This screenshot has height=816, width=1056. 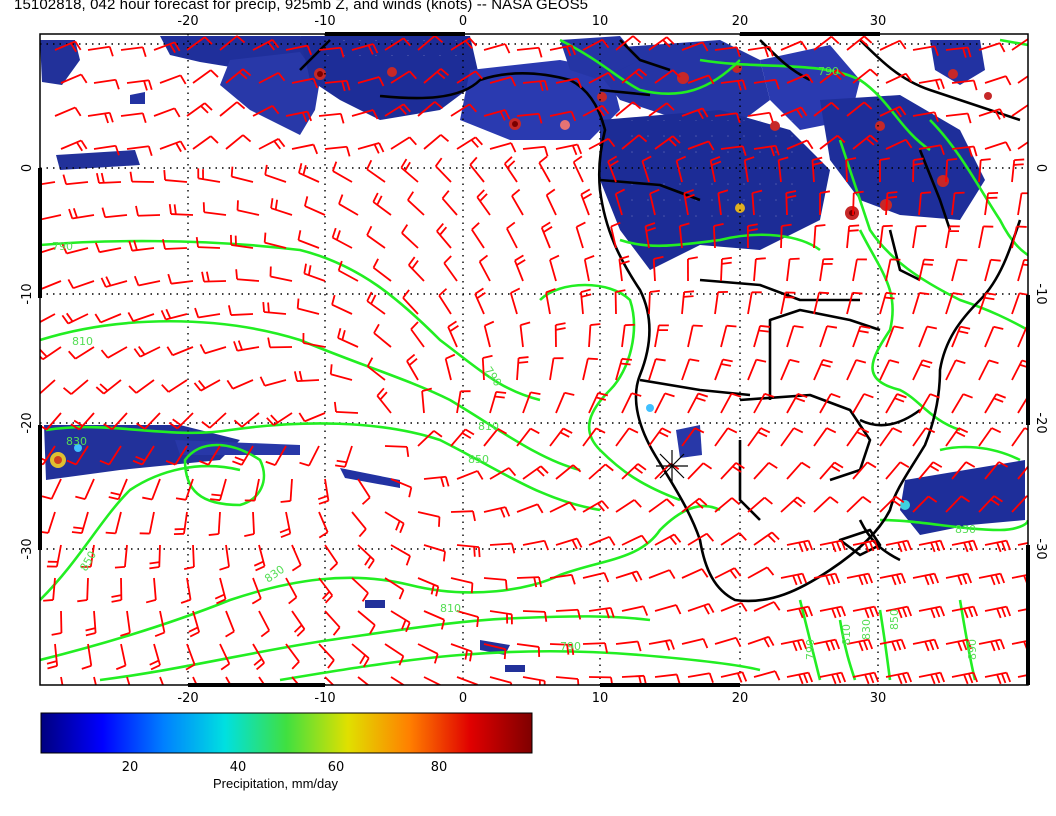 What do you see at coordinates (27, 422) in the screenshot?
I see `lat-tick-left: -20` at bounding box center [27, 422].